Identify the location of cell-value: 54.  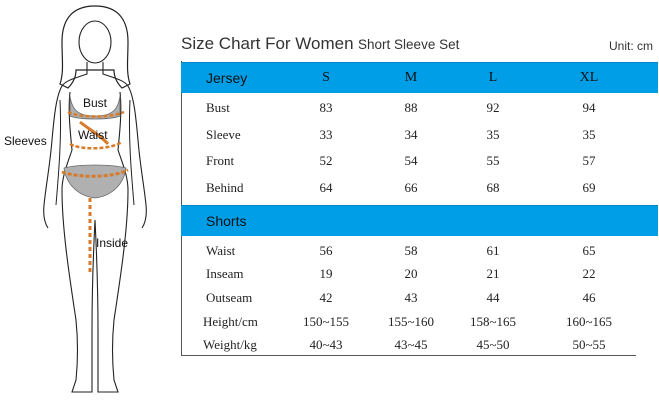
(411, 160).